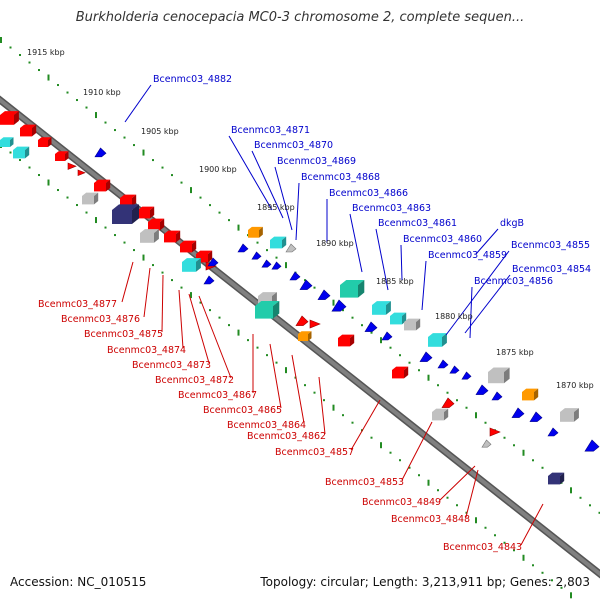 The image size is (600, 600). Describe the element at coordinates (293, 145) in the screenshot. I see `gene-label-upper: Bcenmc03_4870` at that location.